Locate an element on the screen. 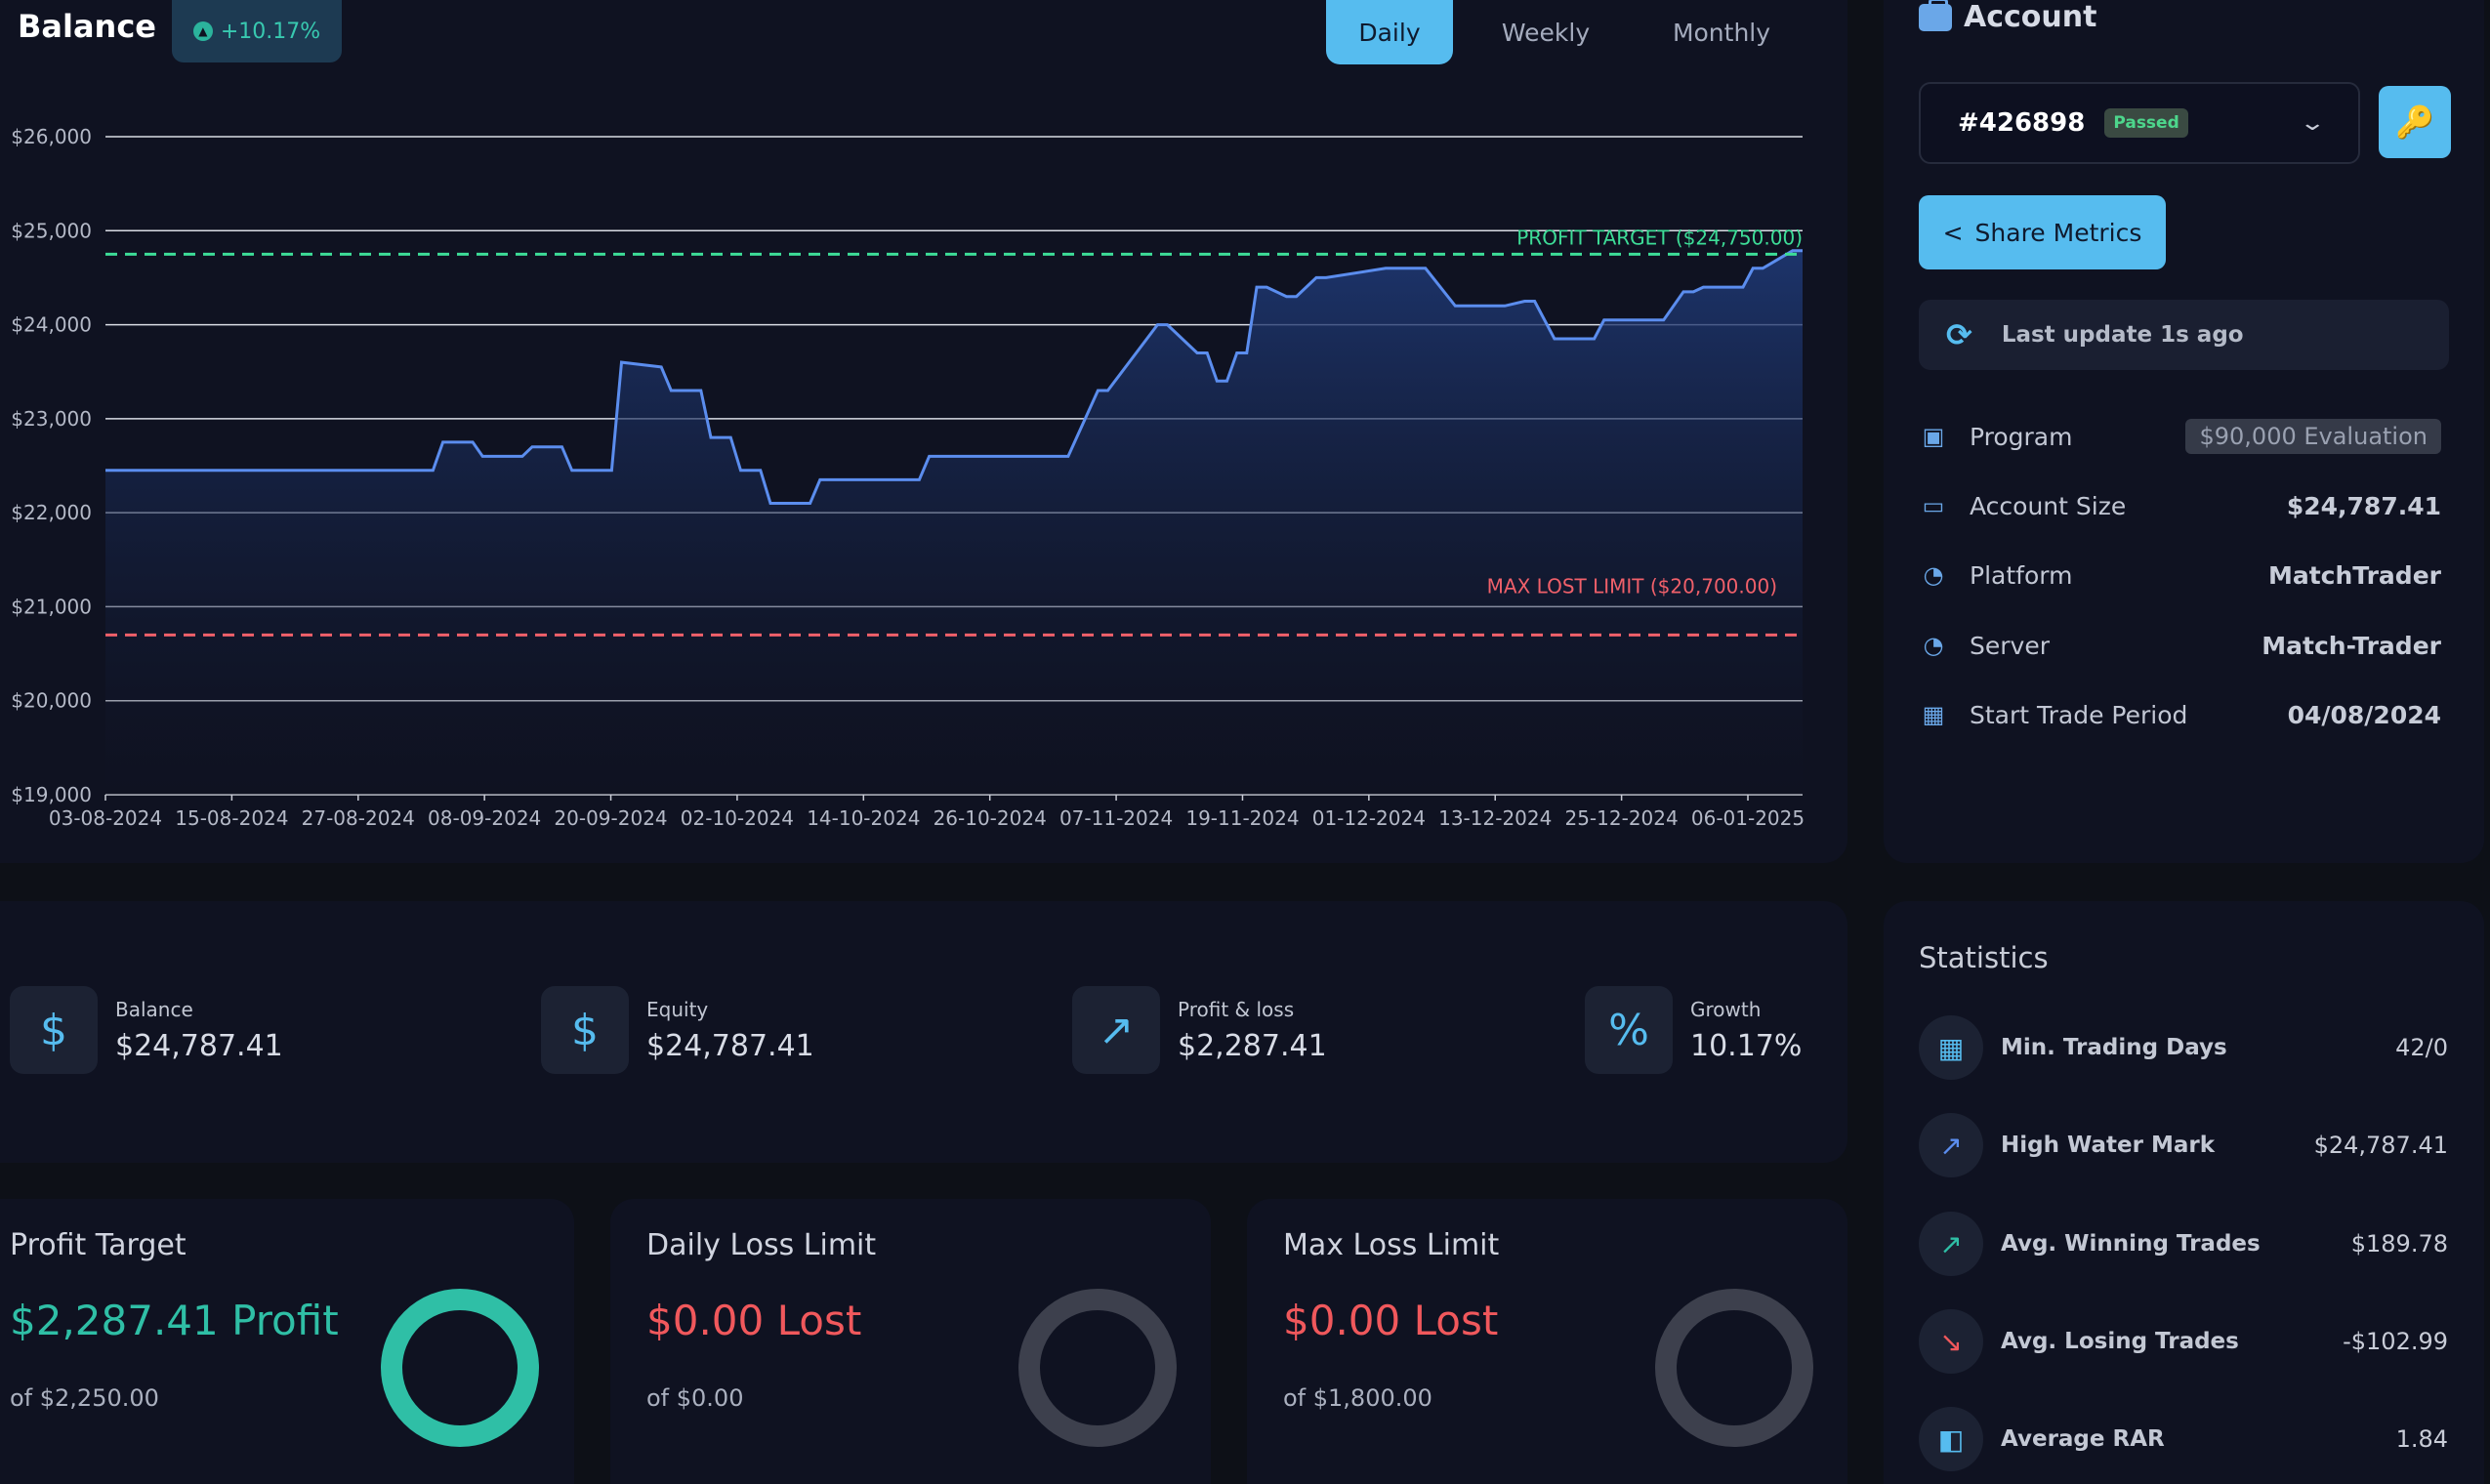  x-tick-label: 06-01-2025 is located at coordinates (1748, 818).